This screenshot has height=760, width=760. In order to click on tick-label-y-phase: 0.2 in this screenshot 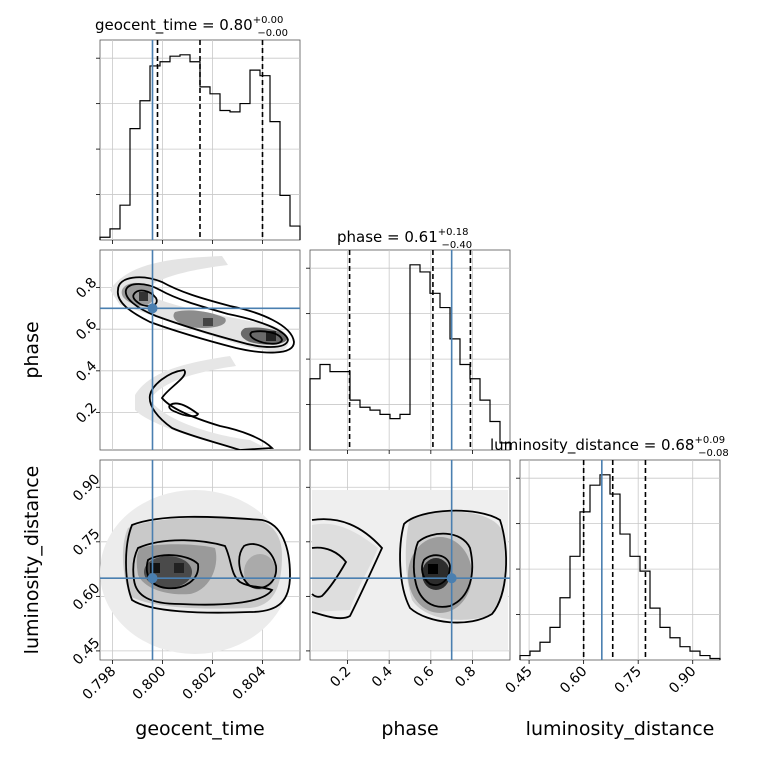, I will do `click(86, 413)`.